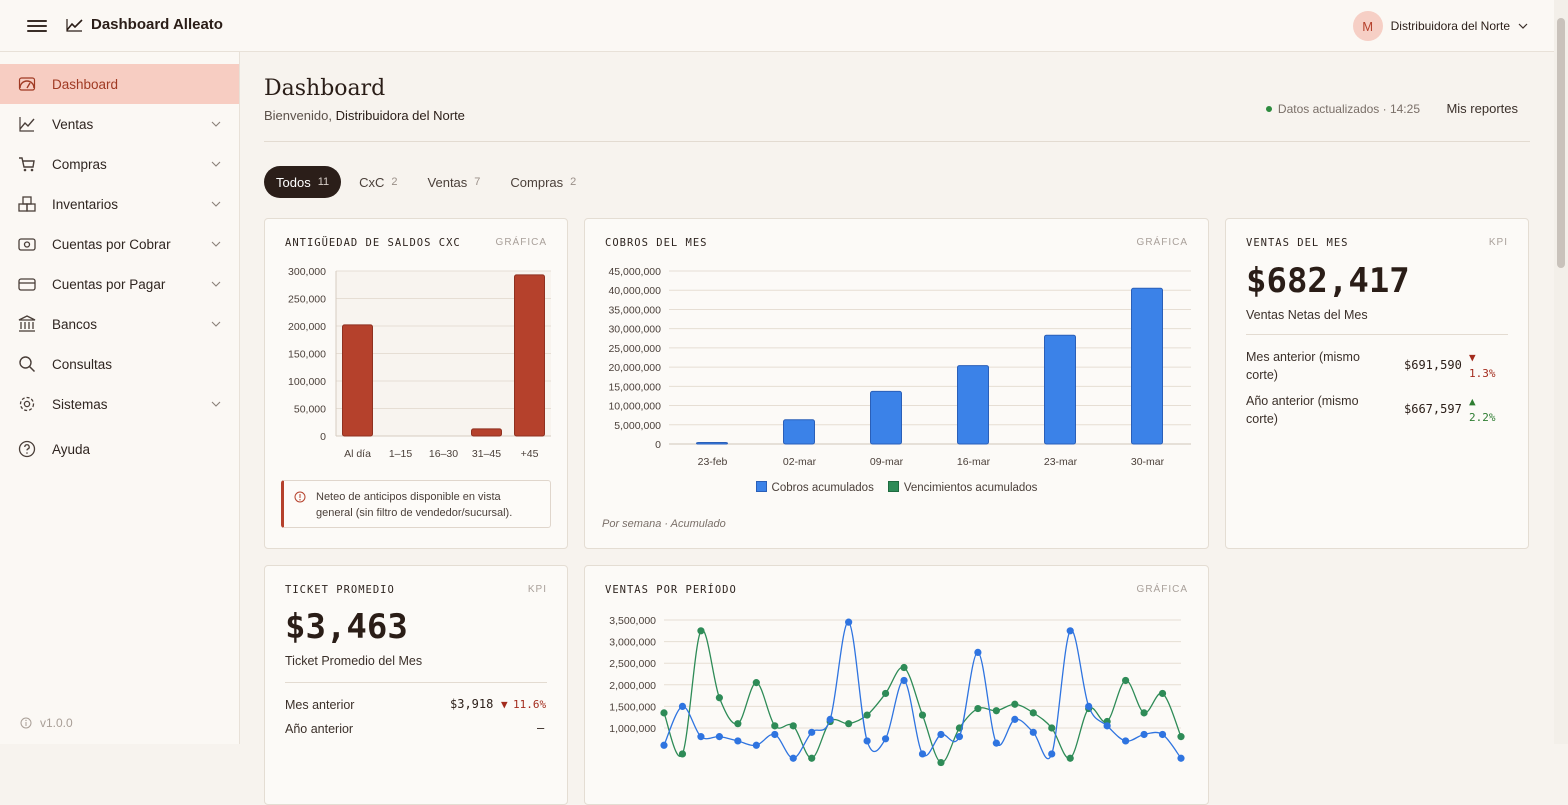  Describe the element at coordinates (632, 707) in the screenshot. I see `y-tick-label: 1,500,000` at that location.